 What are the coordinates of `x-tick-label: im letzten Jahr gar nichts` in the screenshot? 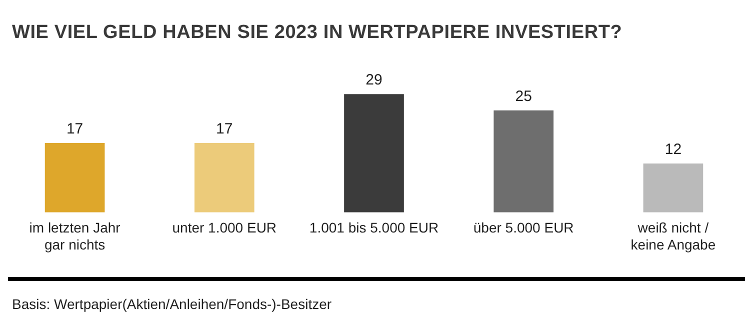 It's located at (75, 236).